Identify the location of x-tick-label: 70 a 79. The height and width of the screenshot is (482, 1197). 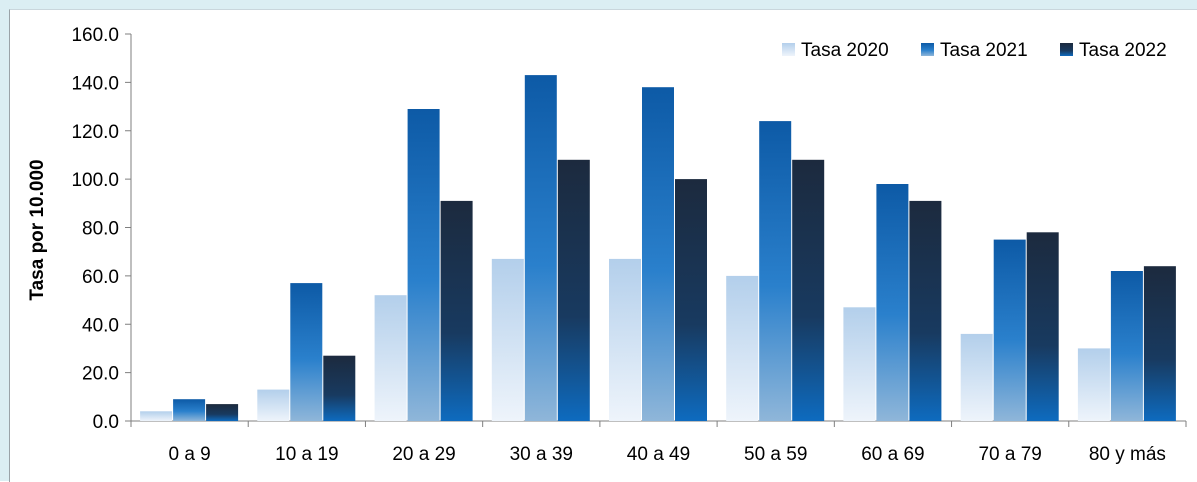
(1009, 454).